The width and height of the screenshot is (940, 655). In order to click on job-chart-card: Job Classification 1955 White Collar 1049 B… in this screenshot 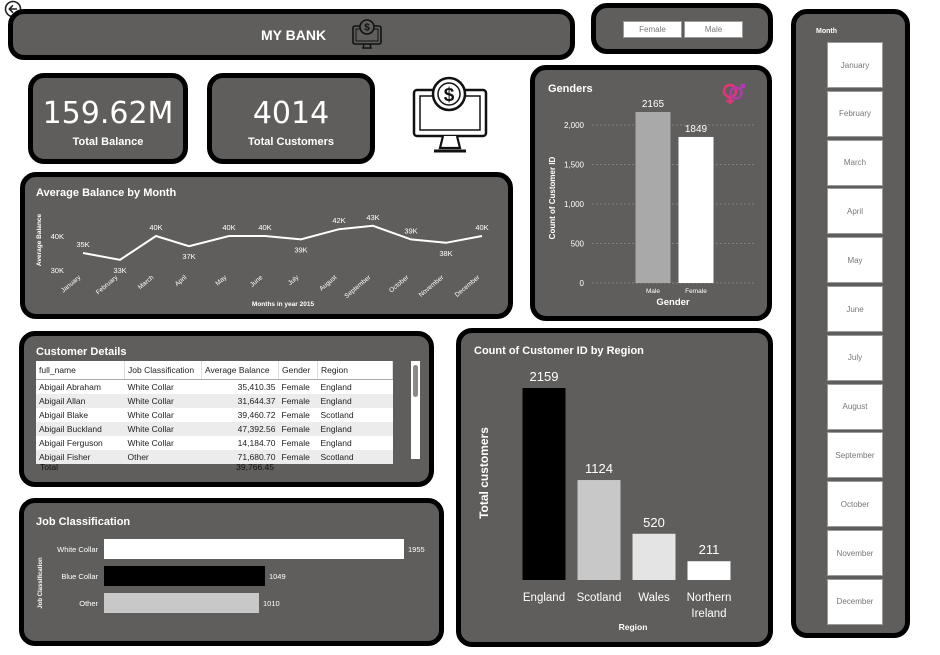, I will do `click(231, 572)`.